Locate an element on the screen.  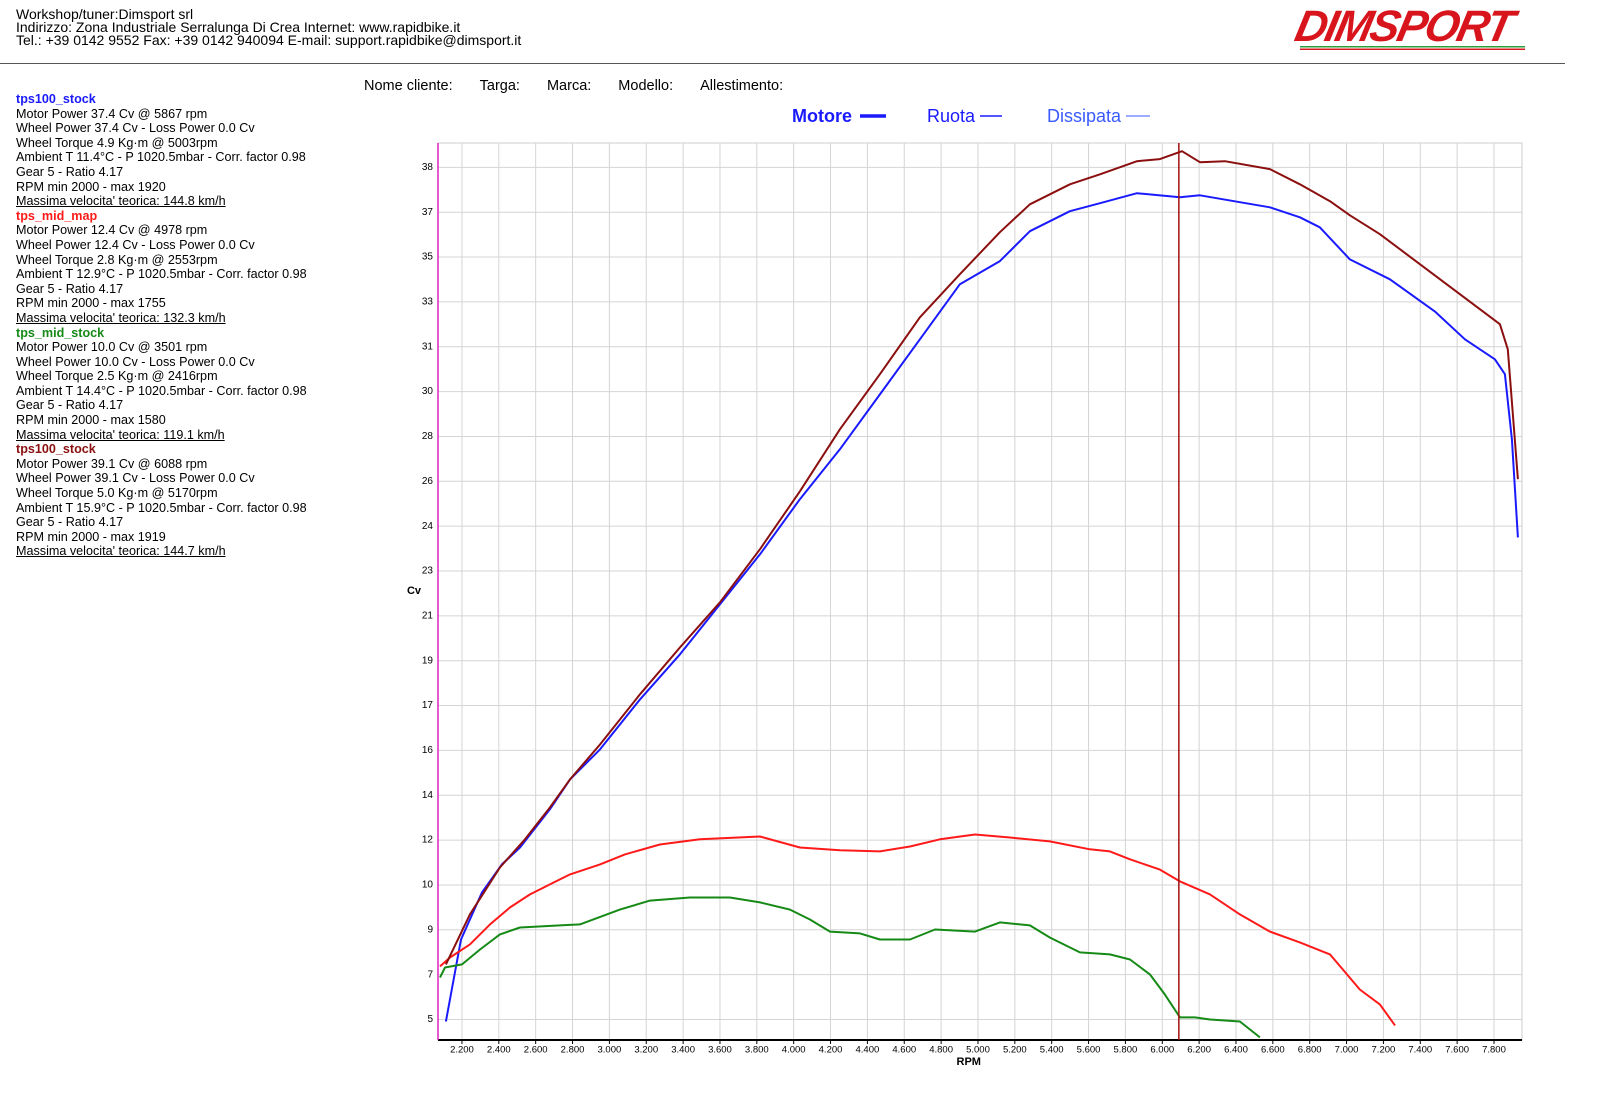
info-title: tps_mid_stock is located at coordinates (60, 332).